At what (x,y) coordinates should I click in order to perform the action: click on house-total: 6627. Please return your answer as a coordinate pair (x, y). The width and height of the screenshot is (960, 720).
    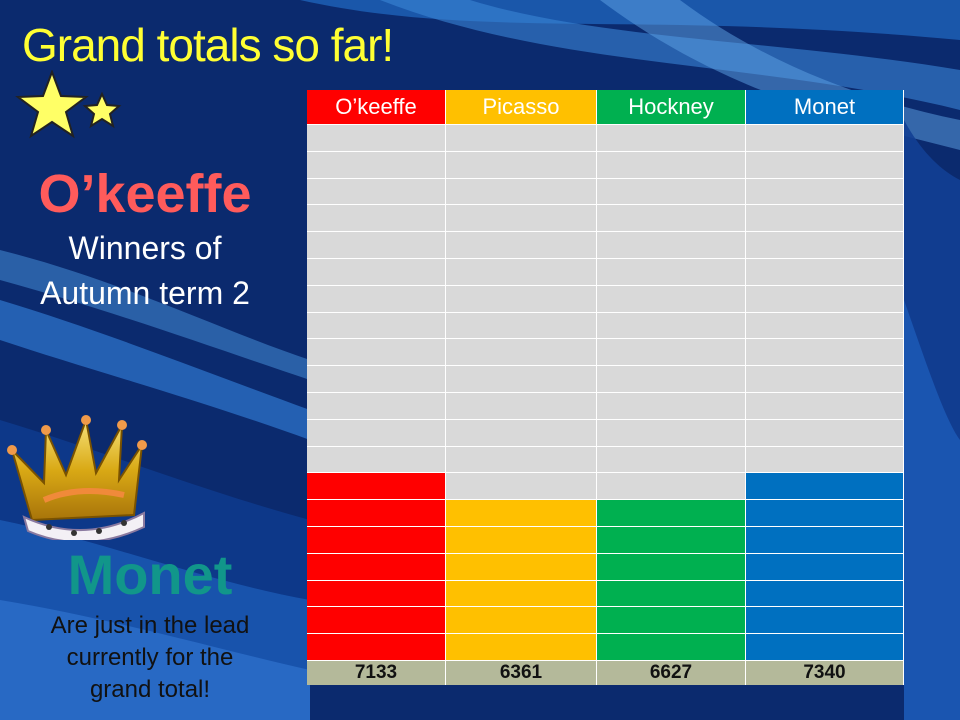
    Looking at the image, I should click on (671, 672).